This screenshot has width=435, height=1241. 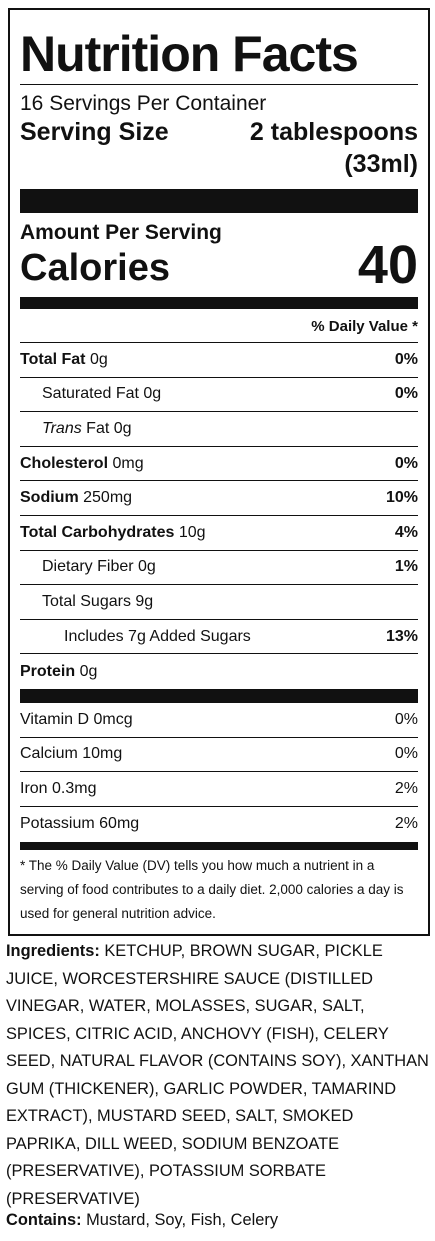 I want to click on thick-divider, so click(x=219, y=201).